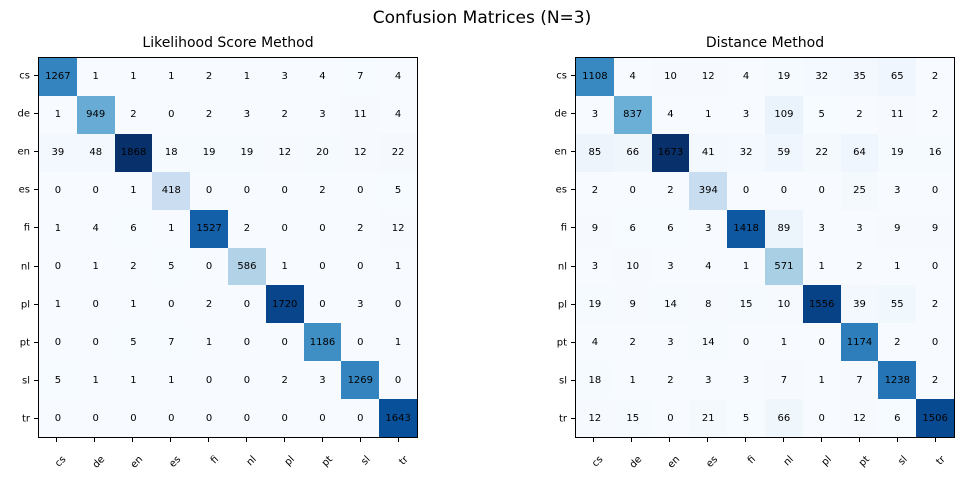 The width and height of the screenshot is (964, 480). Describe the element at coordinates (897, 304) in the screenshot. I see `heatmap-cell: 55` at that location.